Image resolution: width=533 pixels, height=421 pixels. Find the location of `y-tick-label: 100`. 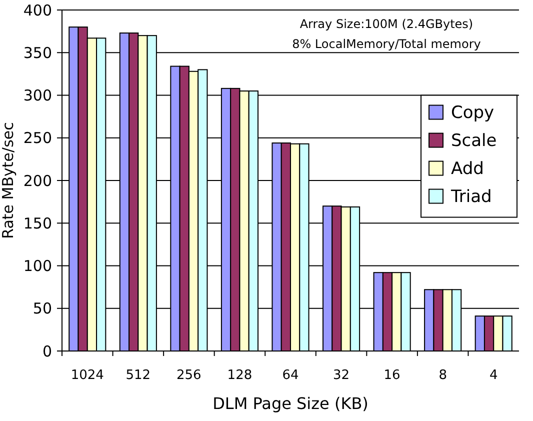

y-tick-label: 100 is located at coordinates (37, 266).